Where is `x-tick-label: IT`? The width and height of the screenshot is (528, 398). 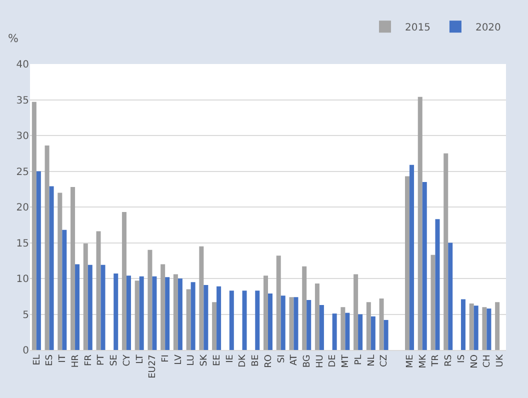
x-tick-label: IT is located at coordinates (63, 358).